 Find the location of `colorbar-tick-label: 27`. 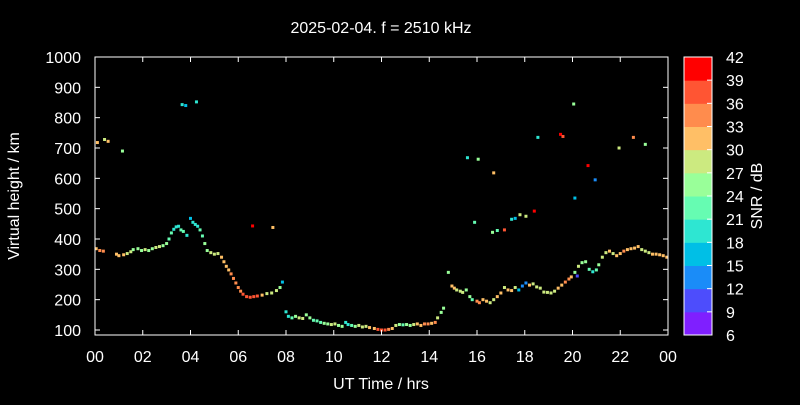

colorbar-tick-label: 27 is located at coordinates (735, 174).